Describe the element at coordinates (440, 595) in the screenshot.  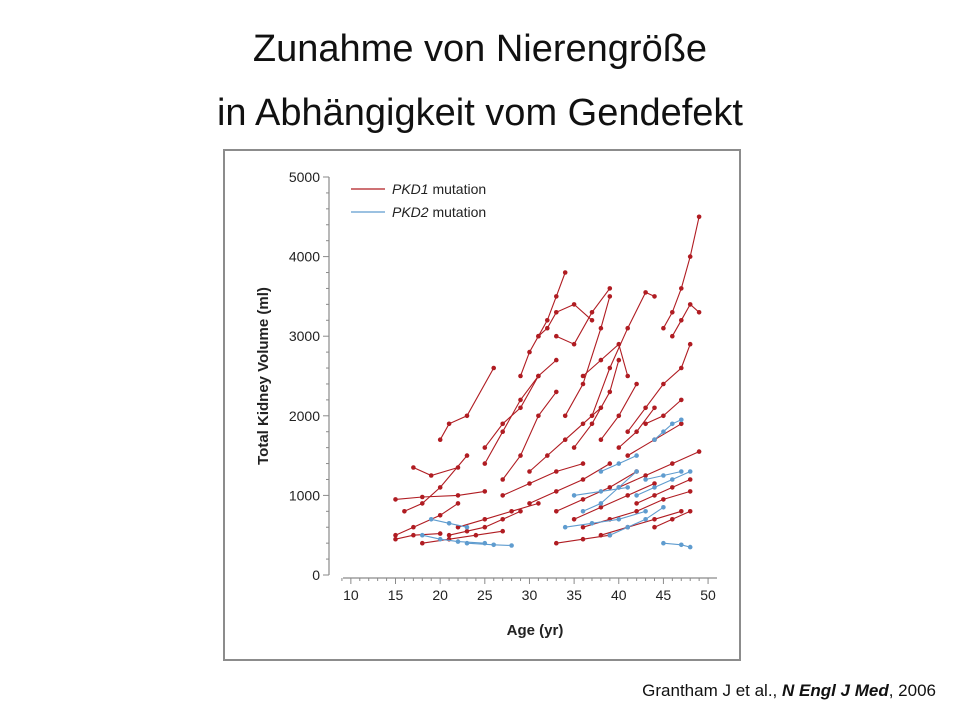
I see `x-tick-label: 20` at that location.